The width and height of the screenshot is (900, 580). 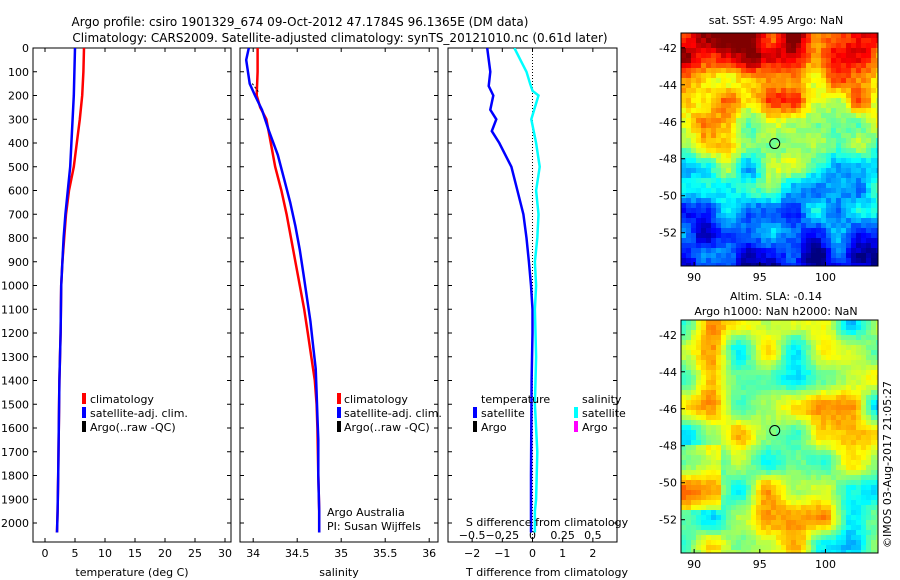 What do you see at coordinates (825, 277) in the screenshot?
I see `map-x-tick-label: 100` at bounding box center [825, 277].